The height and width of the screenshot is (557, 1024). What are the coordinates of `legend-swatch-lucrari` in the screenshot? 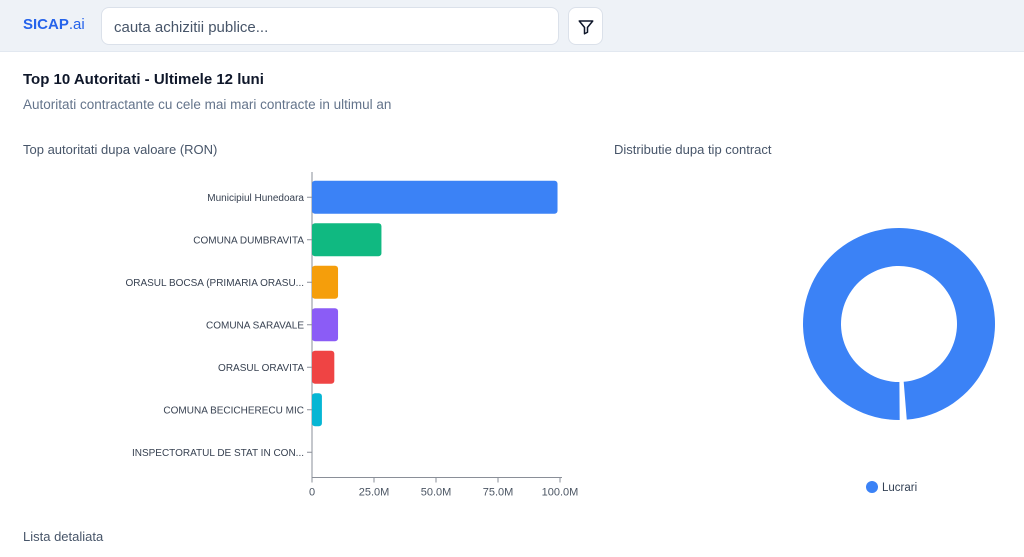 It's located at (872, 487).